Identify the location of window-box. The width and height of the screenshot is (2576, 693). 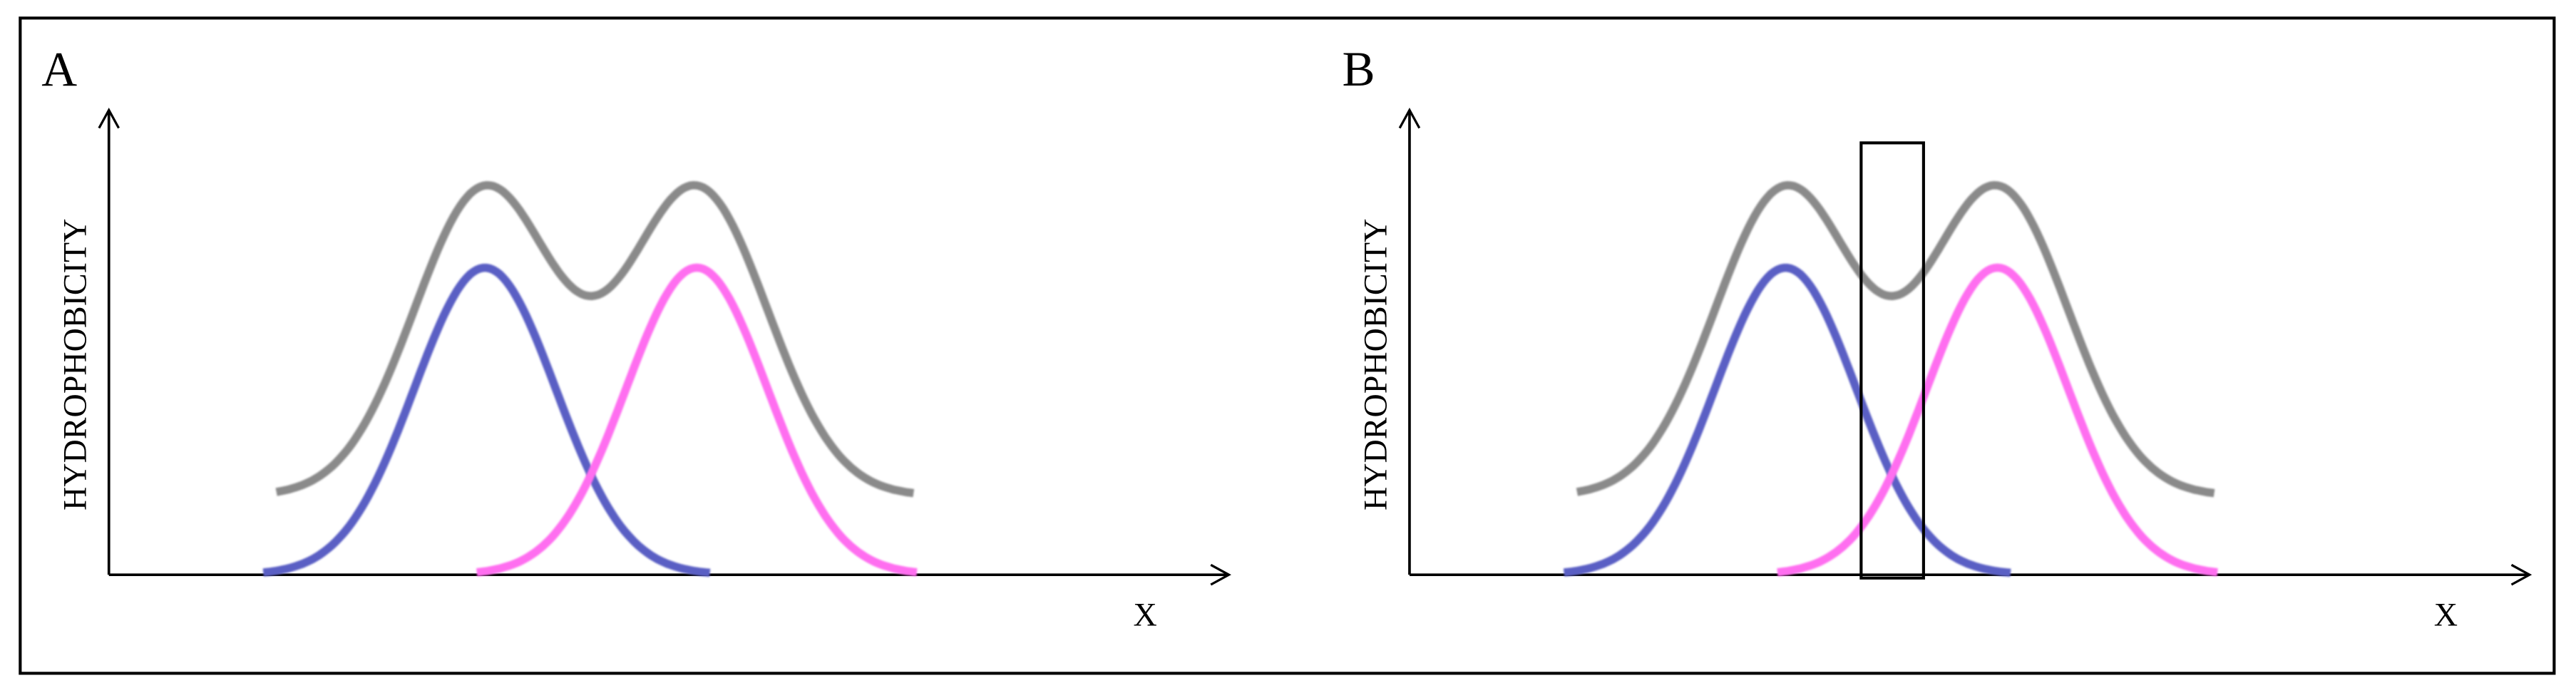
(1892, 360).